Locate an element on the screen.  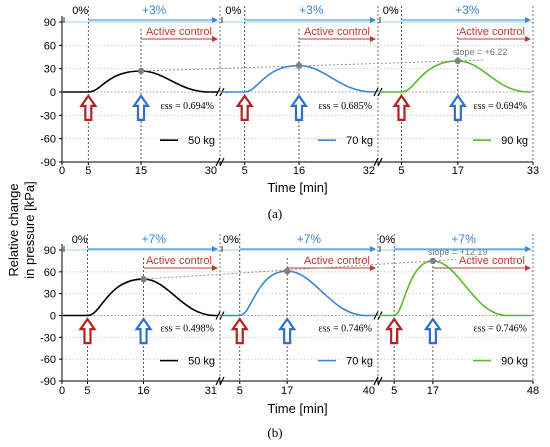
y-tick-label: 90 is located at coordinates (50, 251).